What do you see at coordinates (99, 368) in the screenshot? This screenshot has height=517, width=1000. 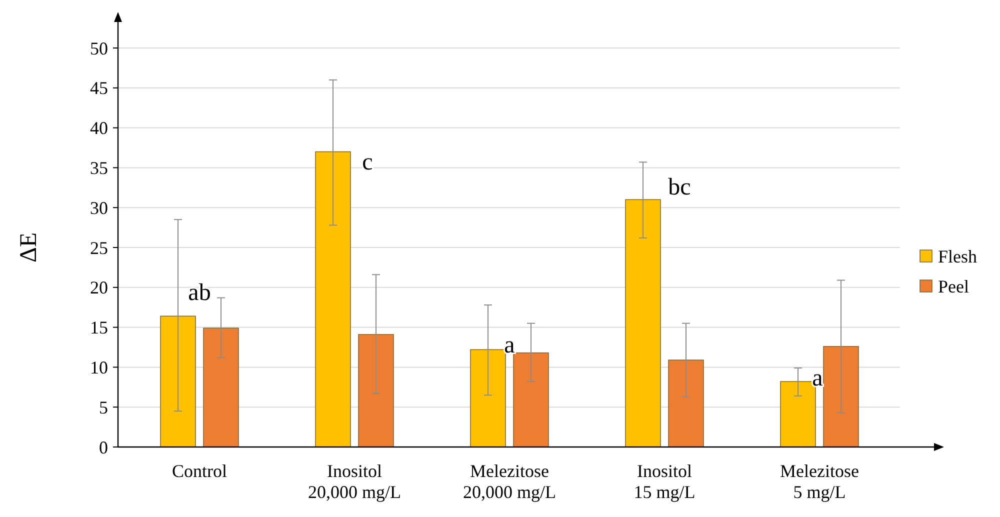 I see `y-tick-label: 10` at bounding box center [99, 368].